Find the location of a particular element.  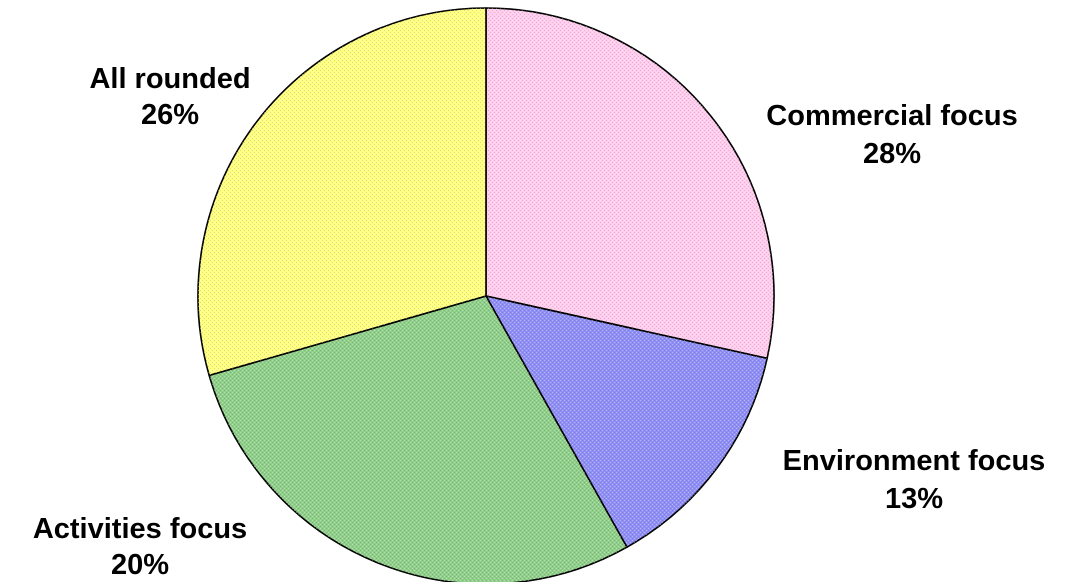

slice-label-activities-focus: Activities focus is located at coordinates (140, 529).